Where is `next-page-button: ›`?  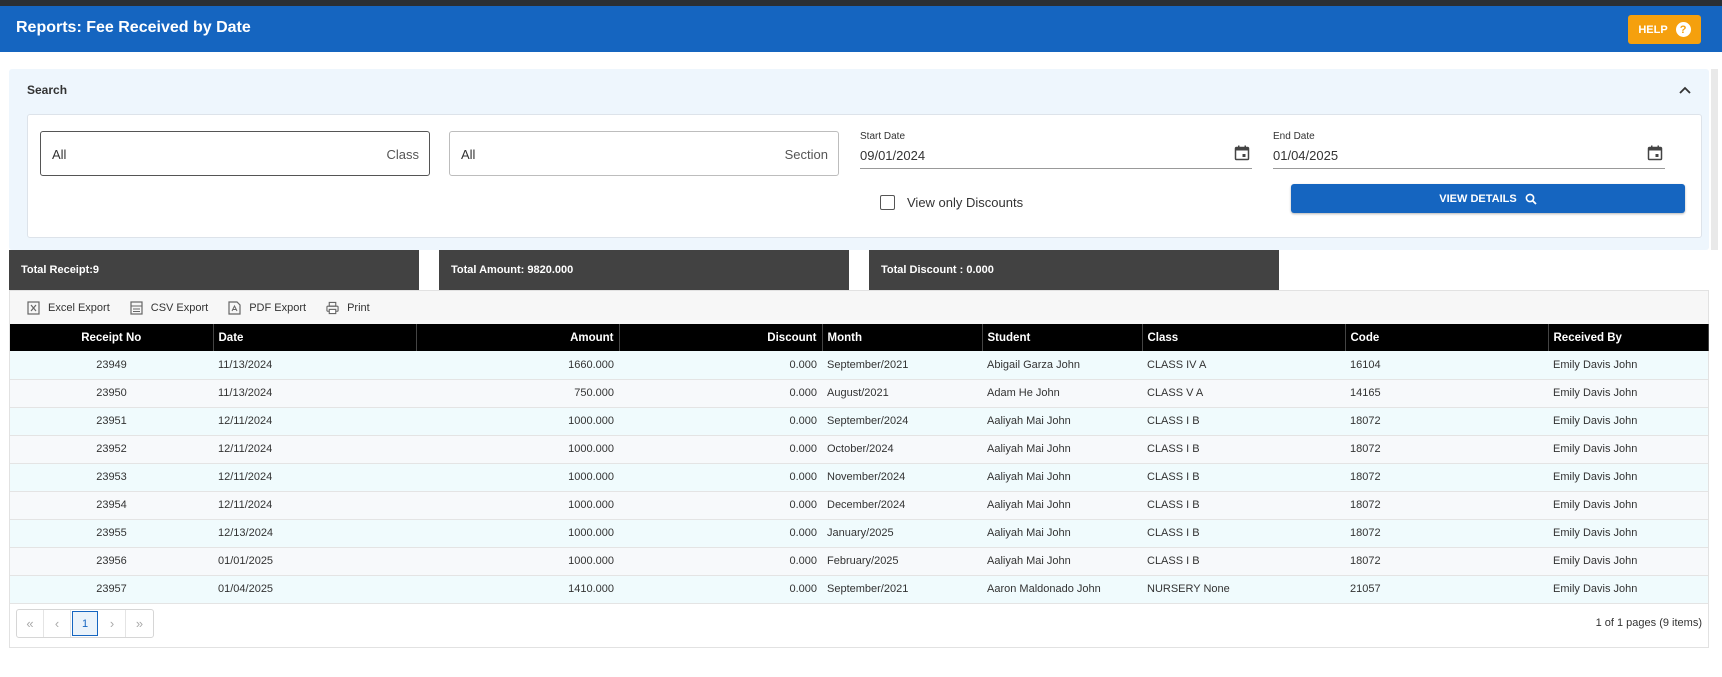
next-page-button: › is located at coordinates (112, 623).